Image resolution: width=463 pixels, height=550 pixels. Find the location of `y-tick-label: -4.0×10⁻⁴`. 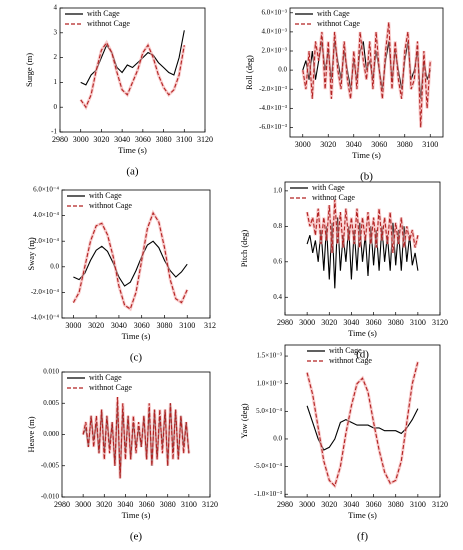

y-tick-label: -4.0×10⁻⁴ is located at coordinates (45, 318).